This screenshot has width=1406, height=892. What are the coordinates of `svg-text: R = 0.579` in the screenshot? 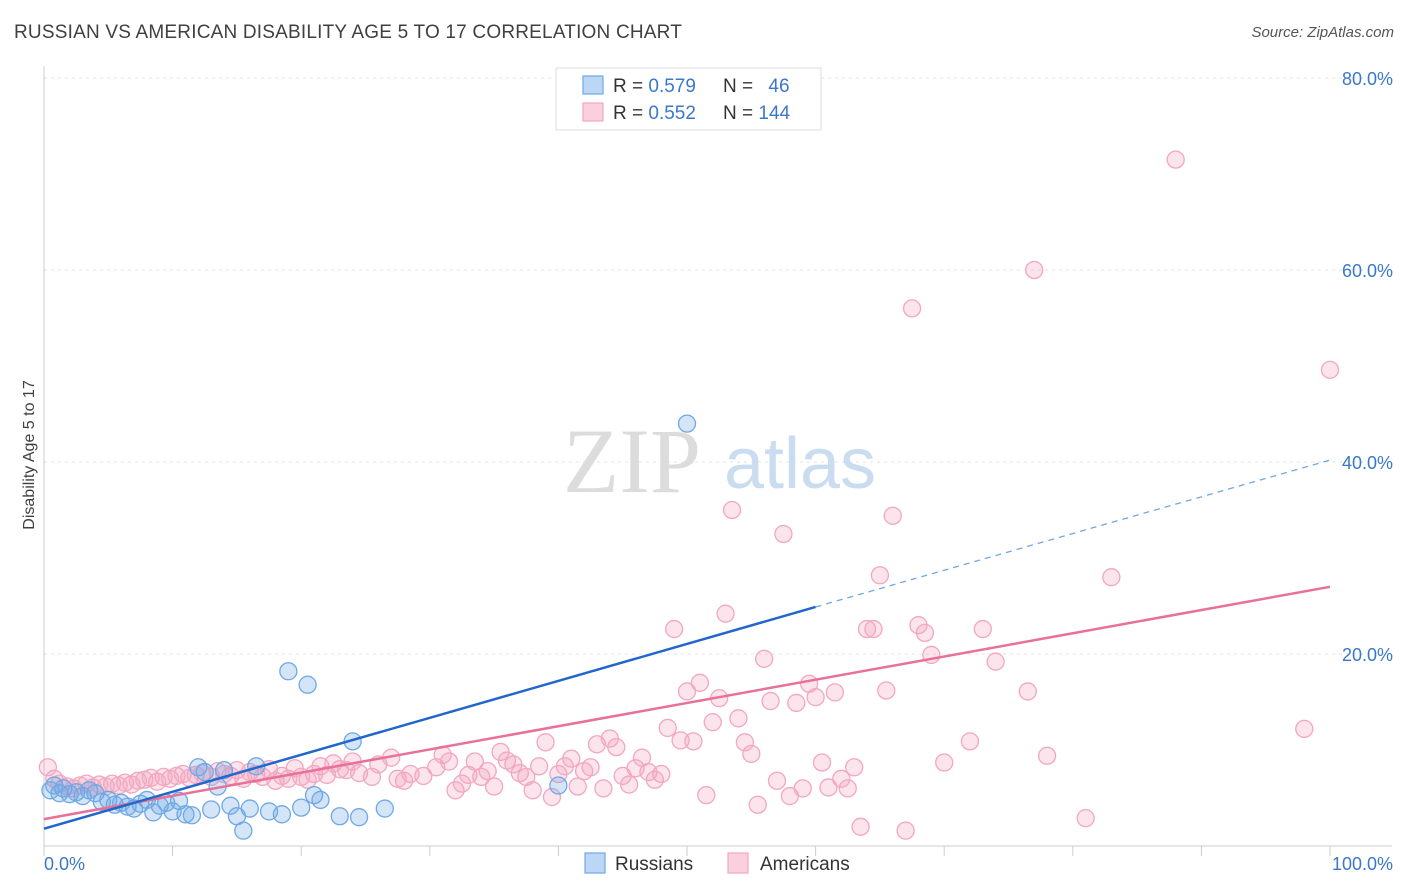 It's located at (654, 86).